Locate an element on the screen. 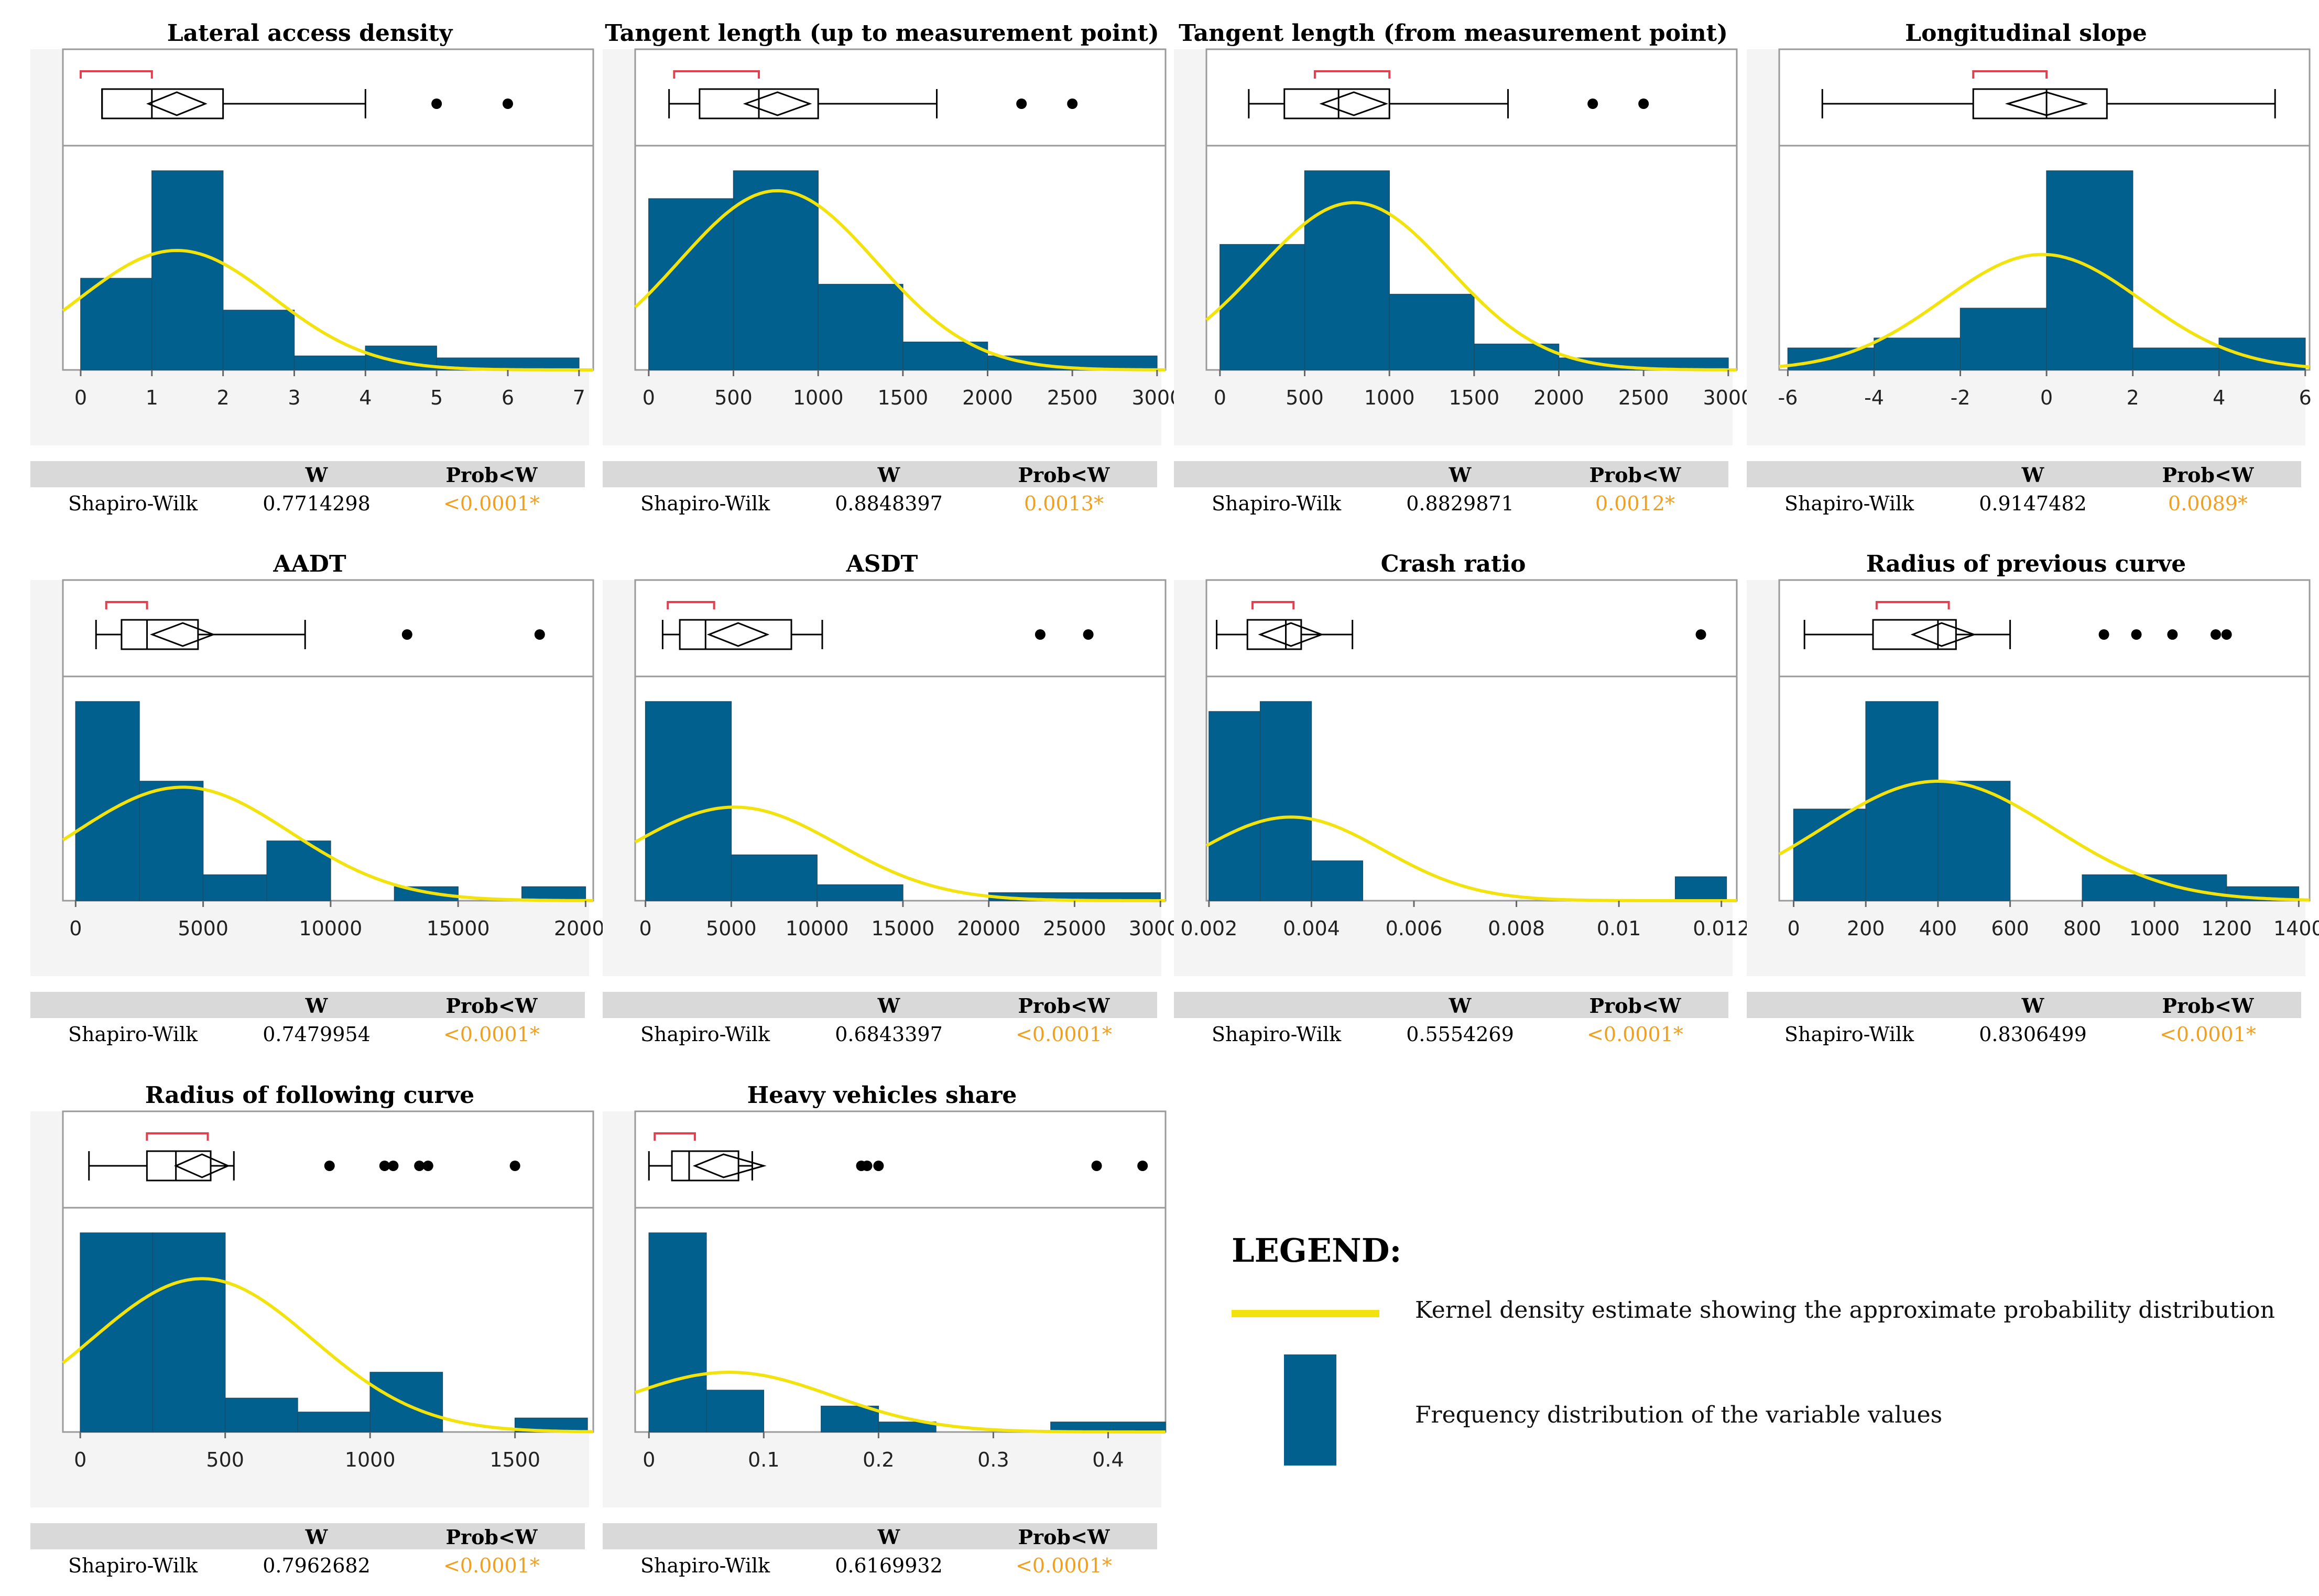 The width and height of the screenshot is (2319, 1596). x-tick-label: 4 is located at coordinates (2219, 398).